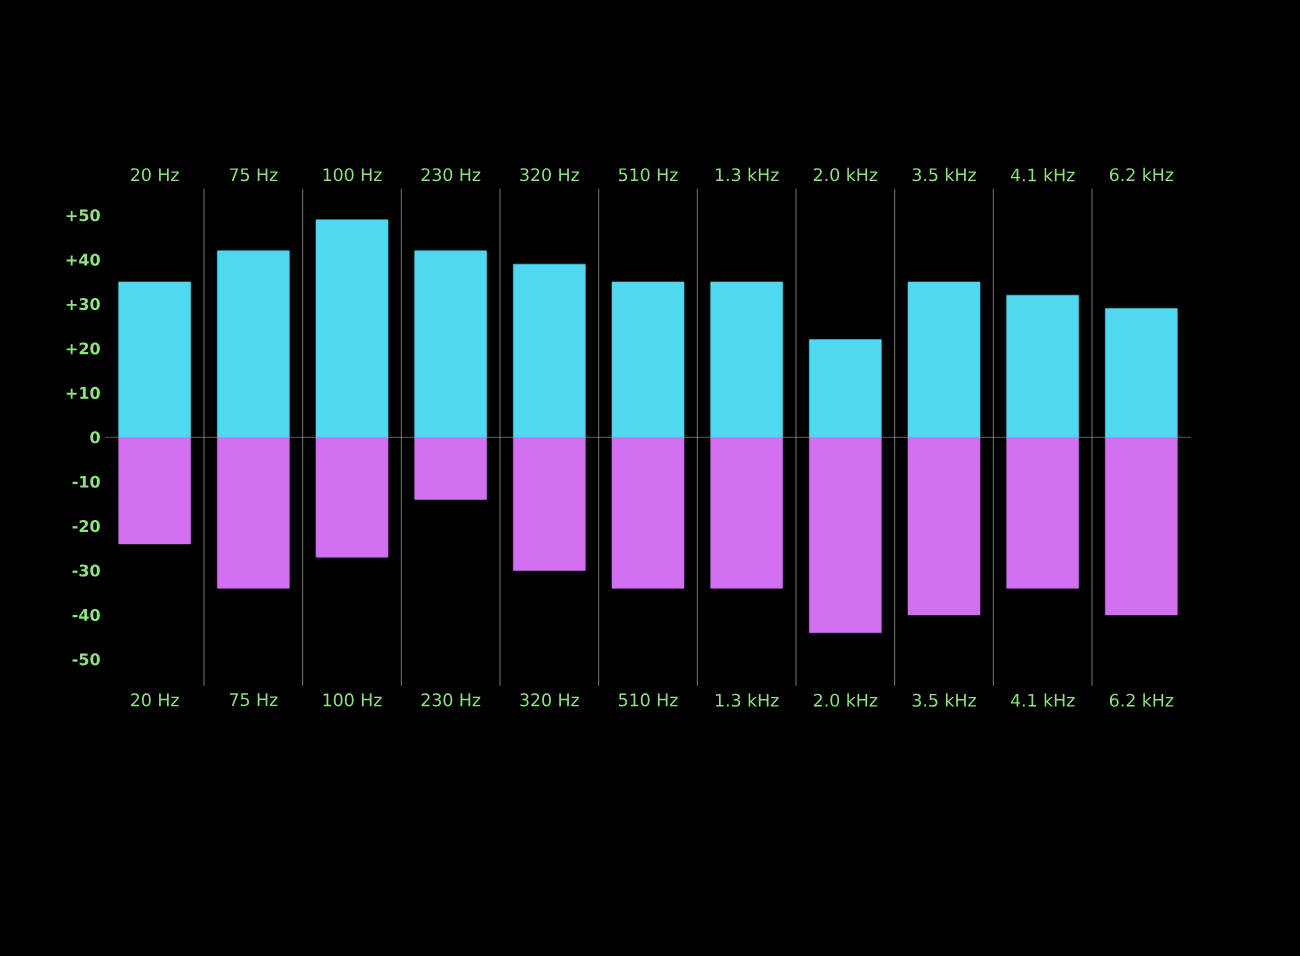 This screenshot has width=1300, height=956. What do you see at coordinates (352, 175) in the screenshot?
I see `category-label: 100 Hz` at bounding box center [352, 175].